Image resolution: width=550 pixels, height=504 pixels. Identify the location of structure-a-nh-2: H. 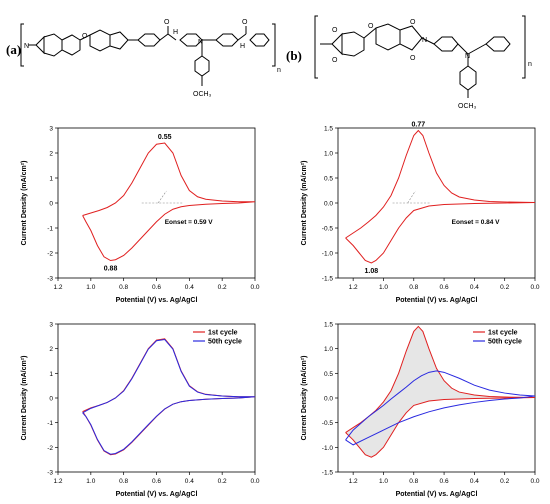
(242, 46).